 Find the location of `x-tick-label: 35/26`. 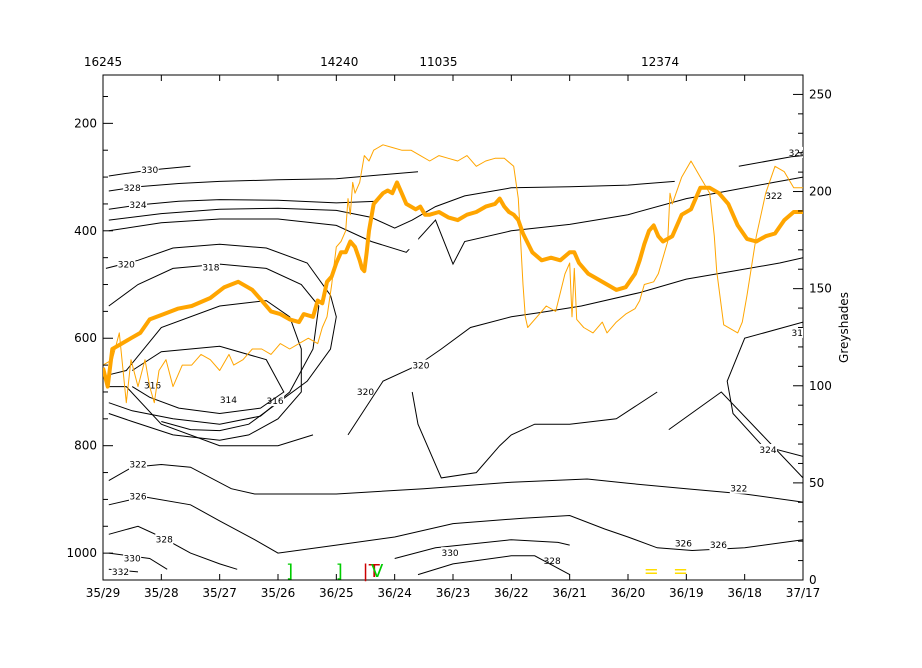

x-tick-label: 35/26 is located at coordinates (278, 593).